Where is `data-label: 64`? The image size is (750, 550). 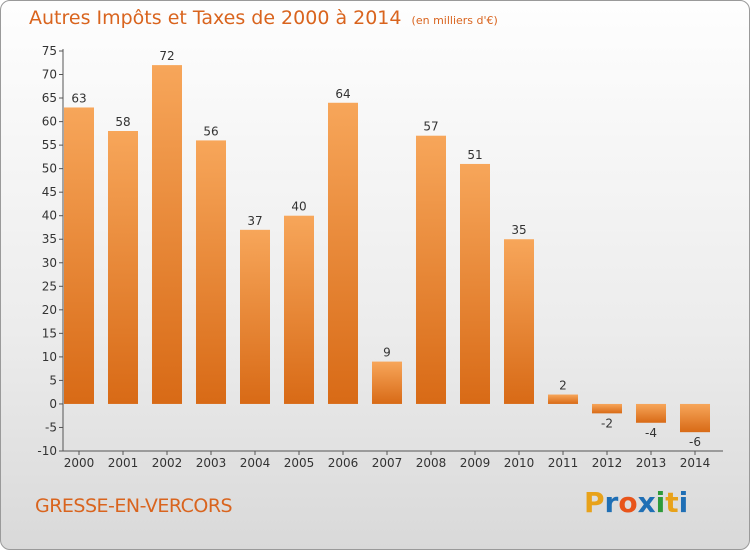 data-label: 64 is located at coordinates (342, 94).